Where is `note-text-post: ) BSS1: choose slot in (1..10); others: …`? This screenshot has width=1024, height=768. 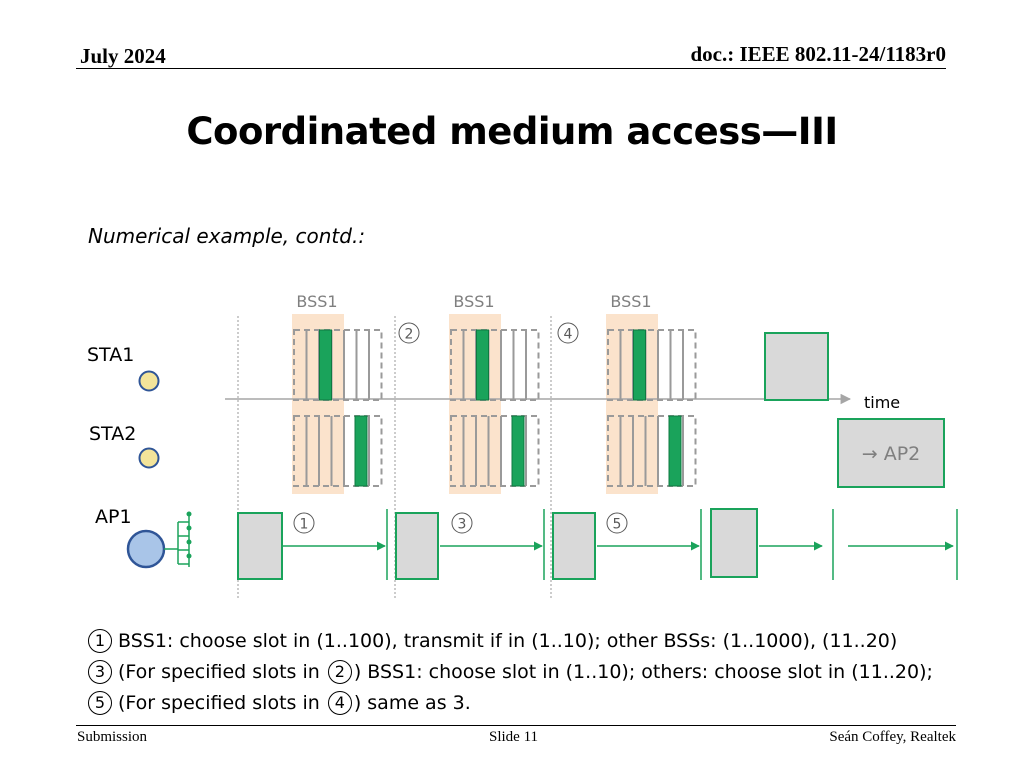
note-text-post: ) BSS1: choose slot in (1..10); others: … is located at coordinates (643, 672).